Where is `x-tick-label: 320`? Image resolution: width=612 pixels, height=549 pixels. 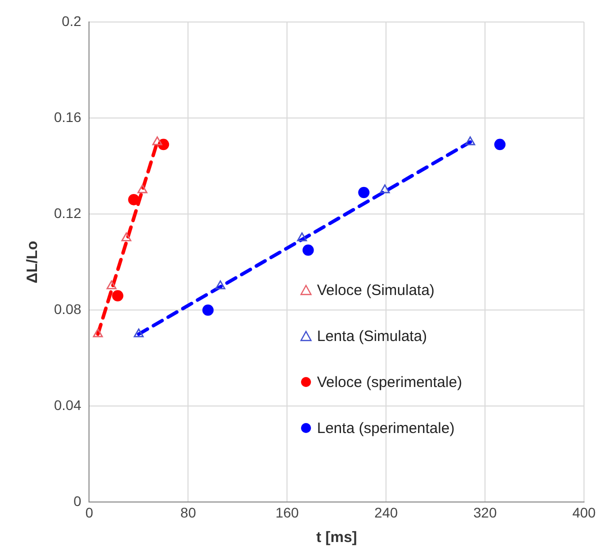 x-tick-label: 320 is located at coordinates (485, 512).